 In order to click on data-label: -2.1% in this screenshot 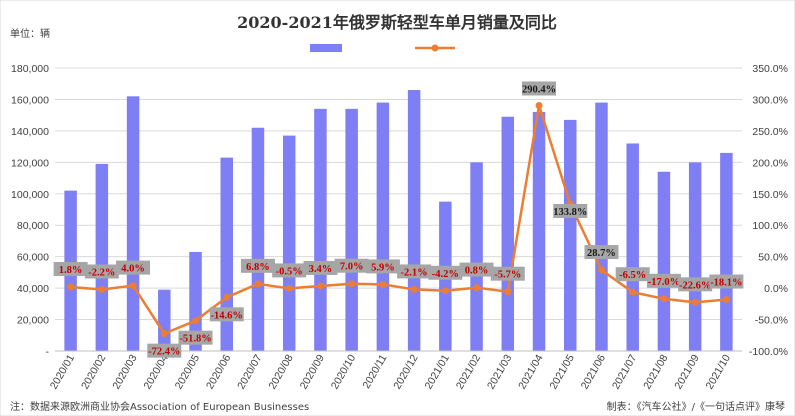, I will do `click(414, 272)`.